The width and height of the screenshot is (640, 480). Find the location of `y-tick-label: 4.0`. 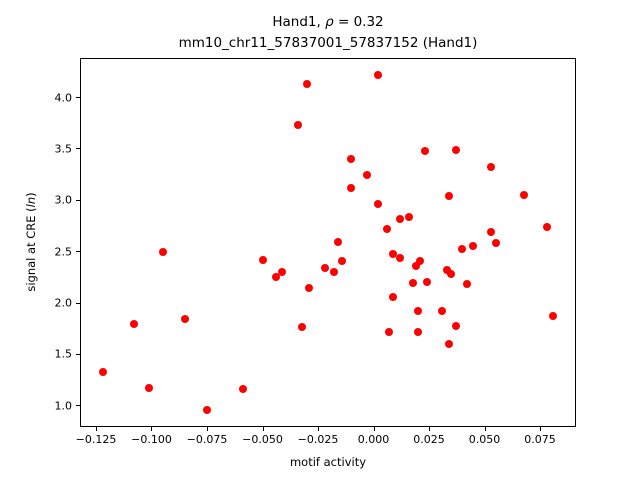

y-tick-label: 4.0 is located at coordinates (63, 98).